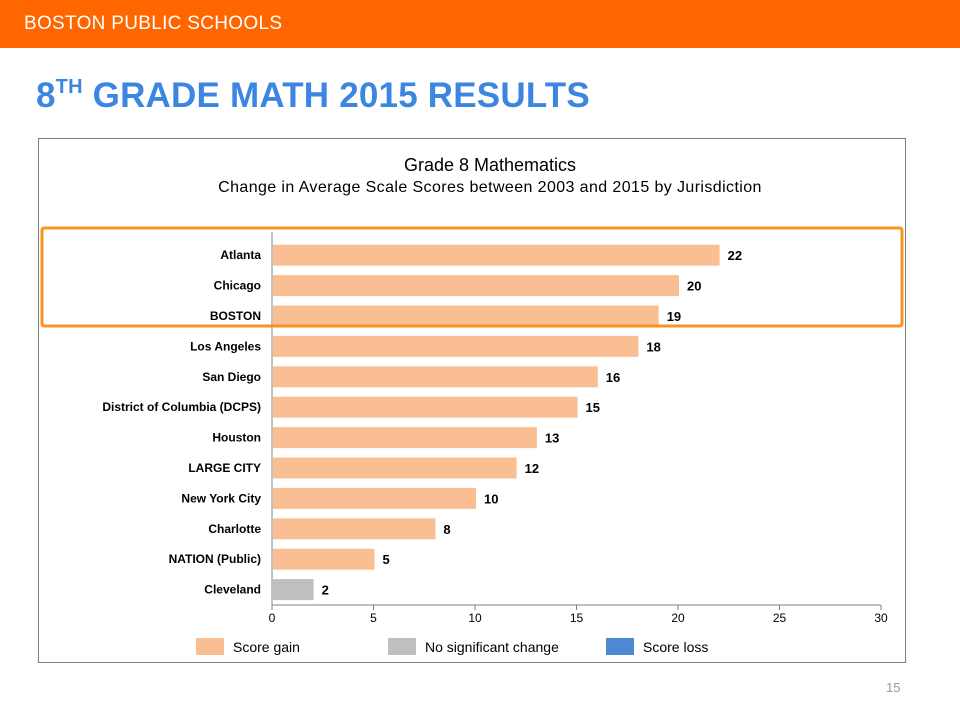 The image size is (960, 720). I want to click on legend-swatch-no-change, so click(402, 646).